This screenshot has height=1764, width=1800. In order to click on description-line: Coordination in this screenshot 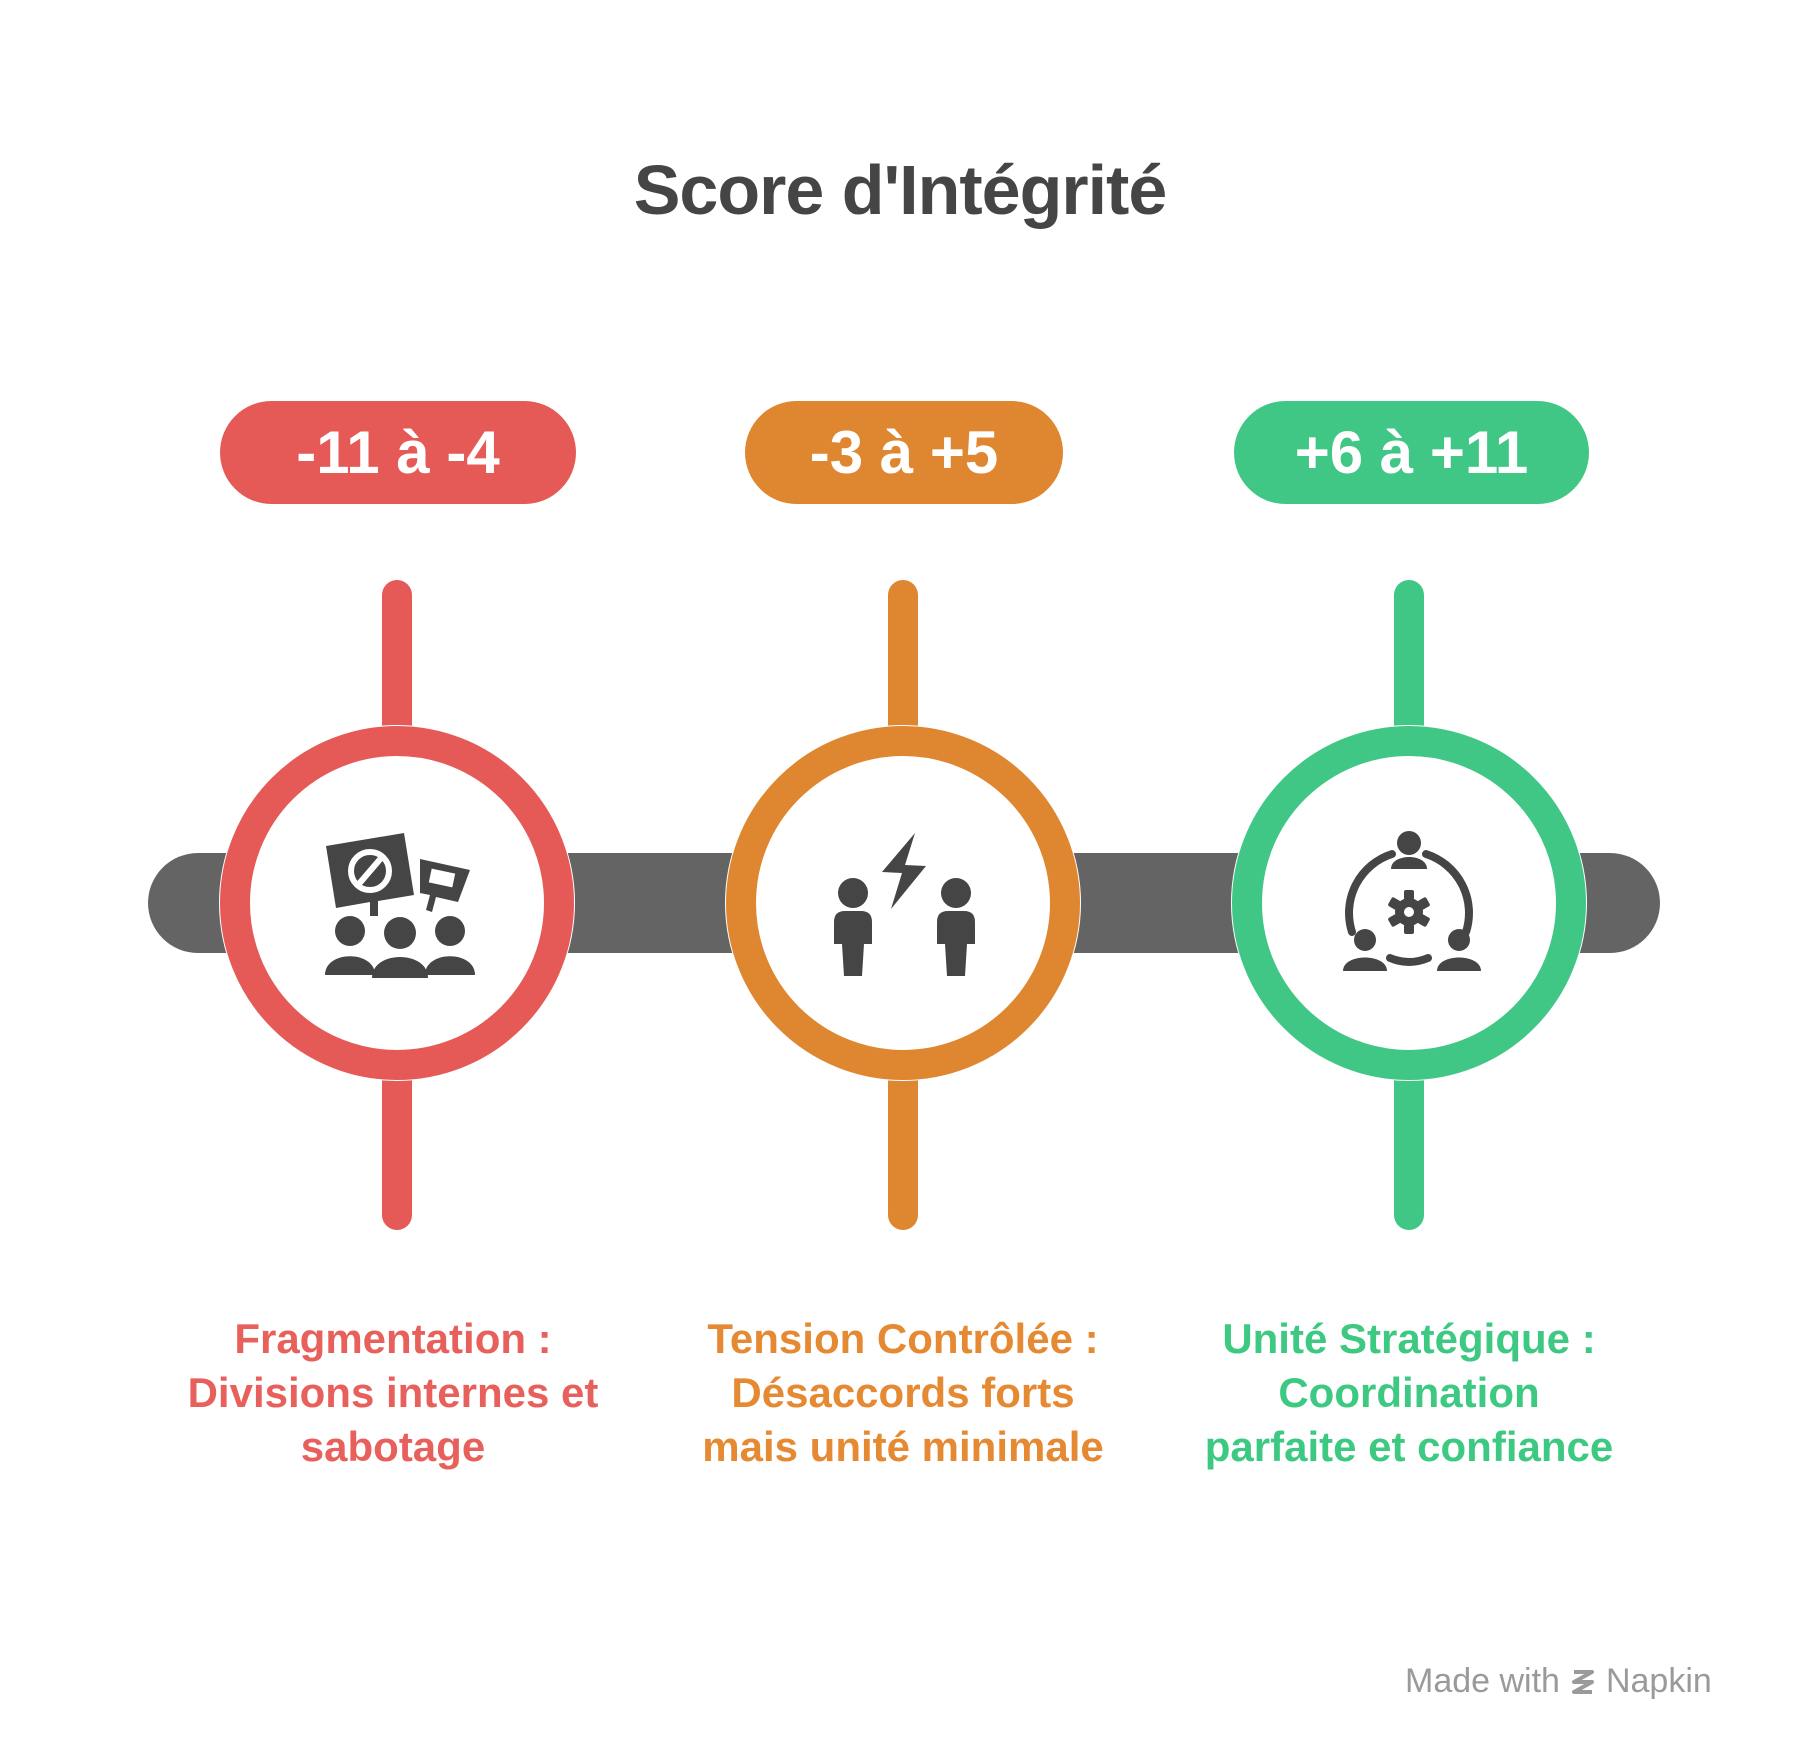, I will do `click(1409, 1392)`.